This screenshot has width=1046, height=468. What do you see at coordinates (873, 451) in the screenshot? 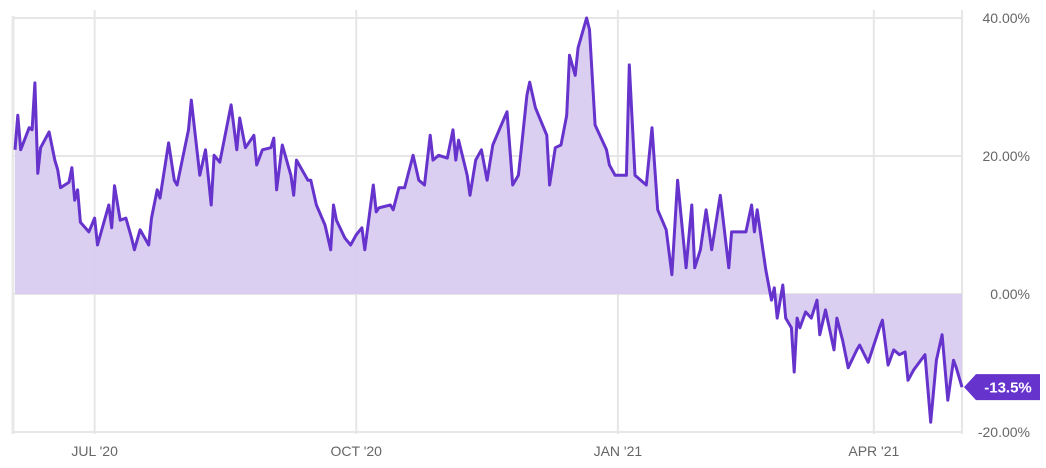
I see `x-tick-label: APR '21` at bounding box center [873, 451].